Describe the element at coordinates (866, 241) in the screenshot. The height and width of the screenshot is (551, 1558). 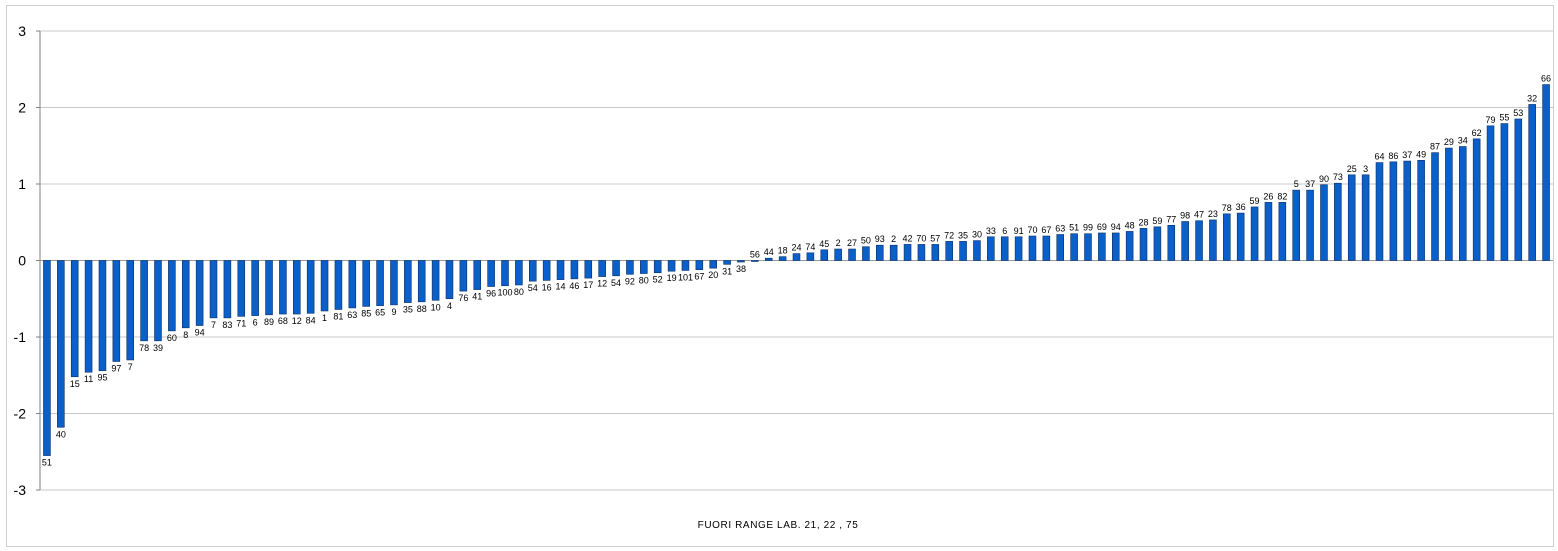
I see `bar-data-label: 50` at that location.